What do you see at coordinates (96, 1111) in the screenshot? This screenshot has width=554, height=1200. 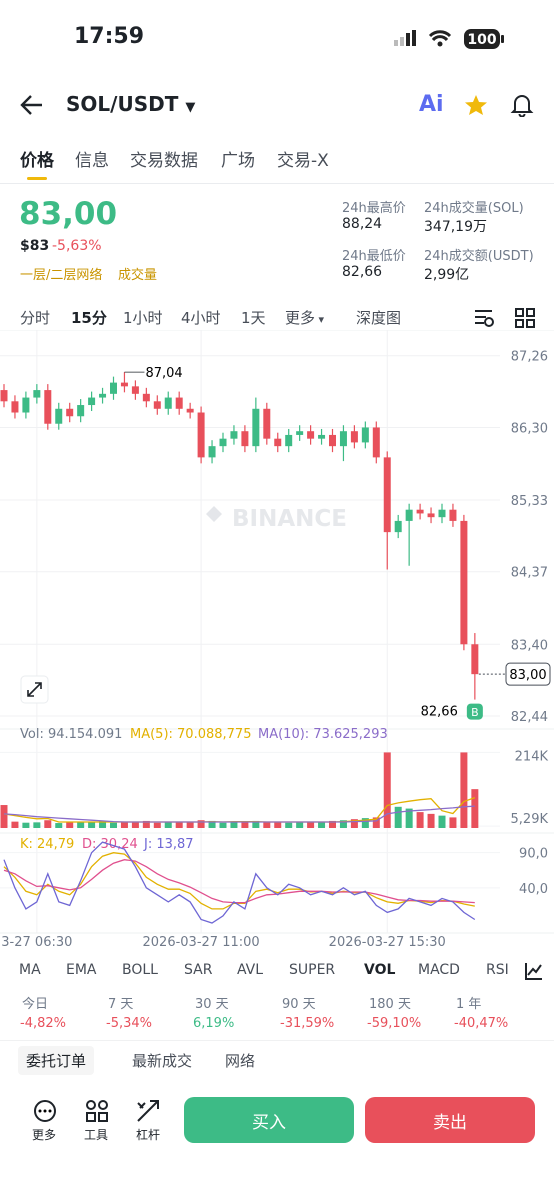 I see `tool-icons` at bounding box center [96, 1111].